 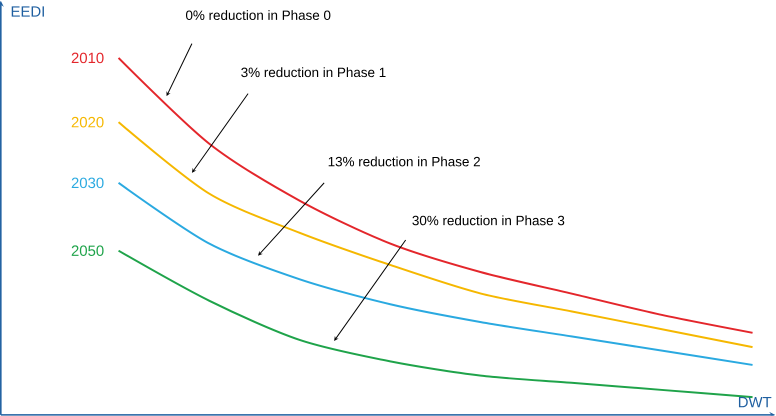 What do you see at coordinates (88, 251) in the screenshot?
I see `series-label: 2050` at bounding box center [88, 251].